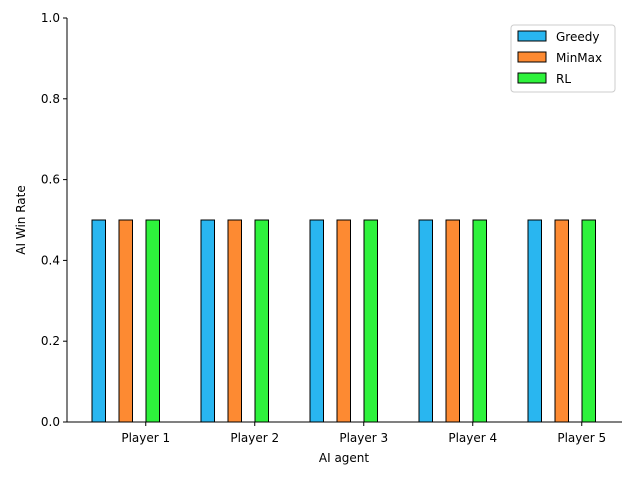 The image size is (640, 480). Describe the element at coordinates (254, 438) in the screenshot. I see `x-tick-label: Player 2` at that location.